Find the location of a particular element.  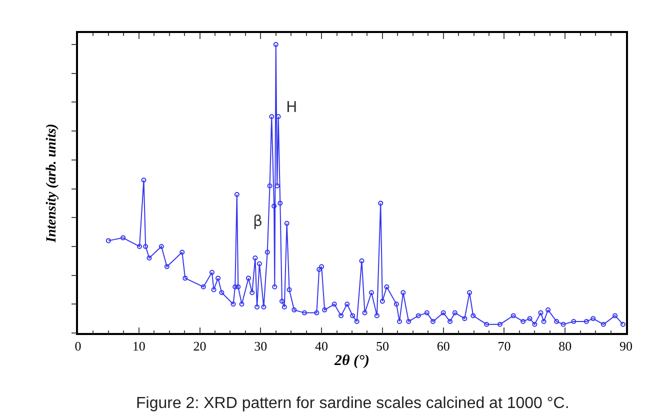

x-tick-label: 0 is located at coordinates (78, 346).